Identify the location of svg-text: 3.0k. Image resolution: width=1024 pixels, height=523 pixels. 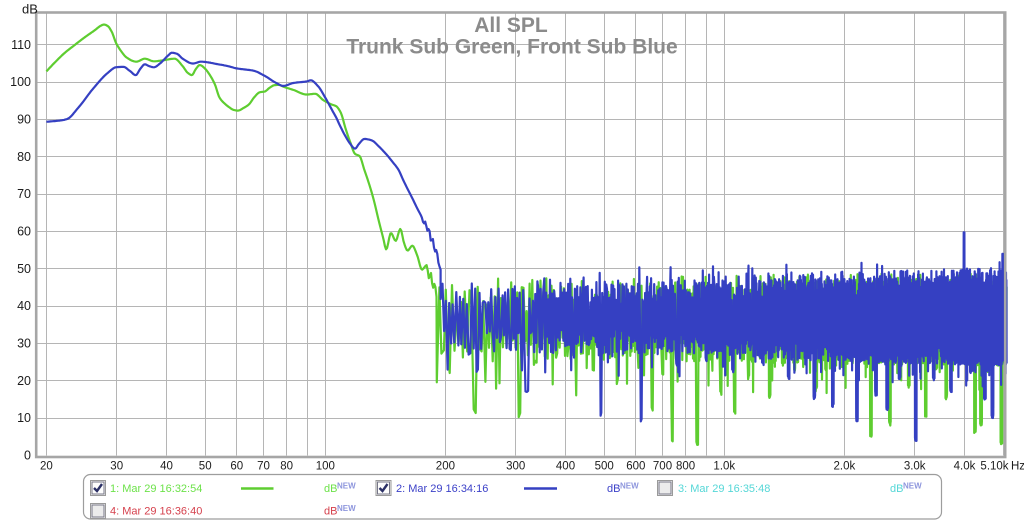
(915, 467).